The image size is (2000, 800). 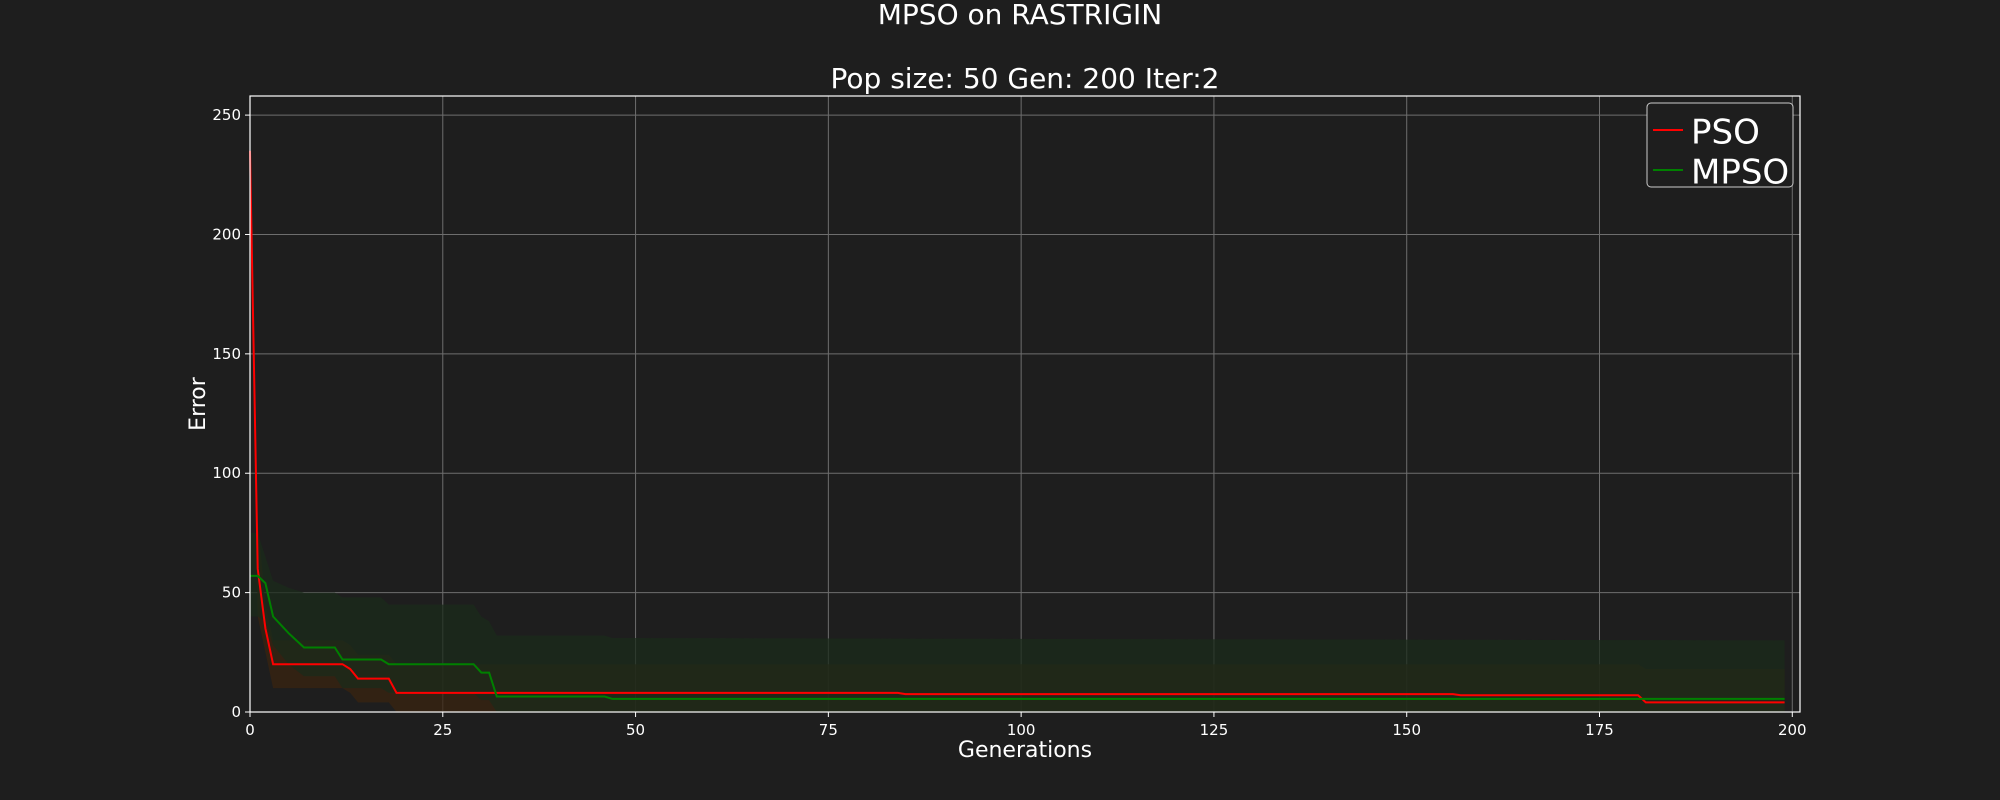 I want to click on x-tick-label: 25, so click(x=442, y=730).